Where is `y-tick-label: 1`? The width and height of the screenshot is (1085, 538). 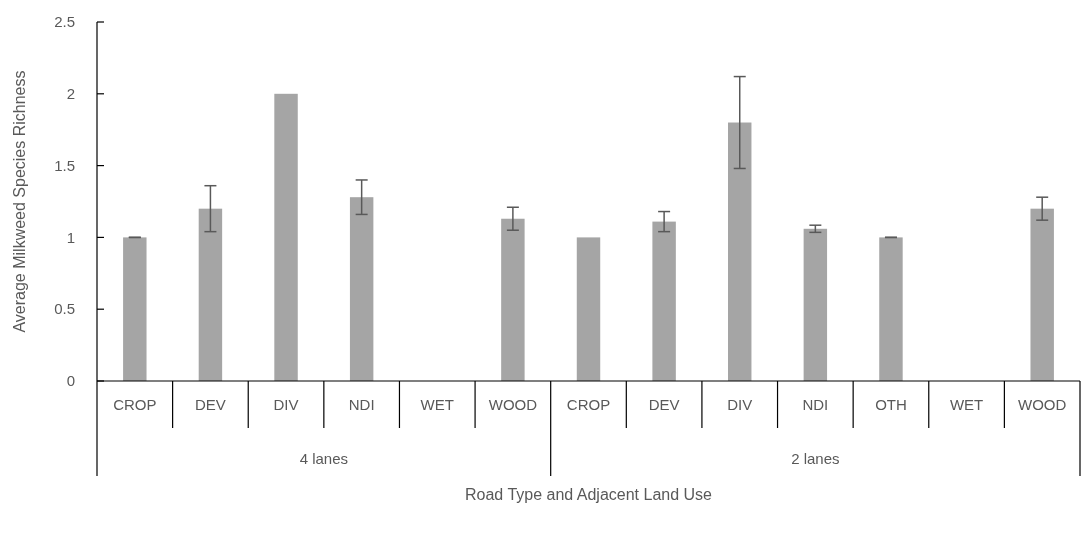
y-tick-label: 1 is located at coordinates (70, 237).